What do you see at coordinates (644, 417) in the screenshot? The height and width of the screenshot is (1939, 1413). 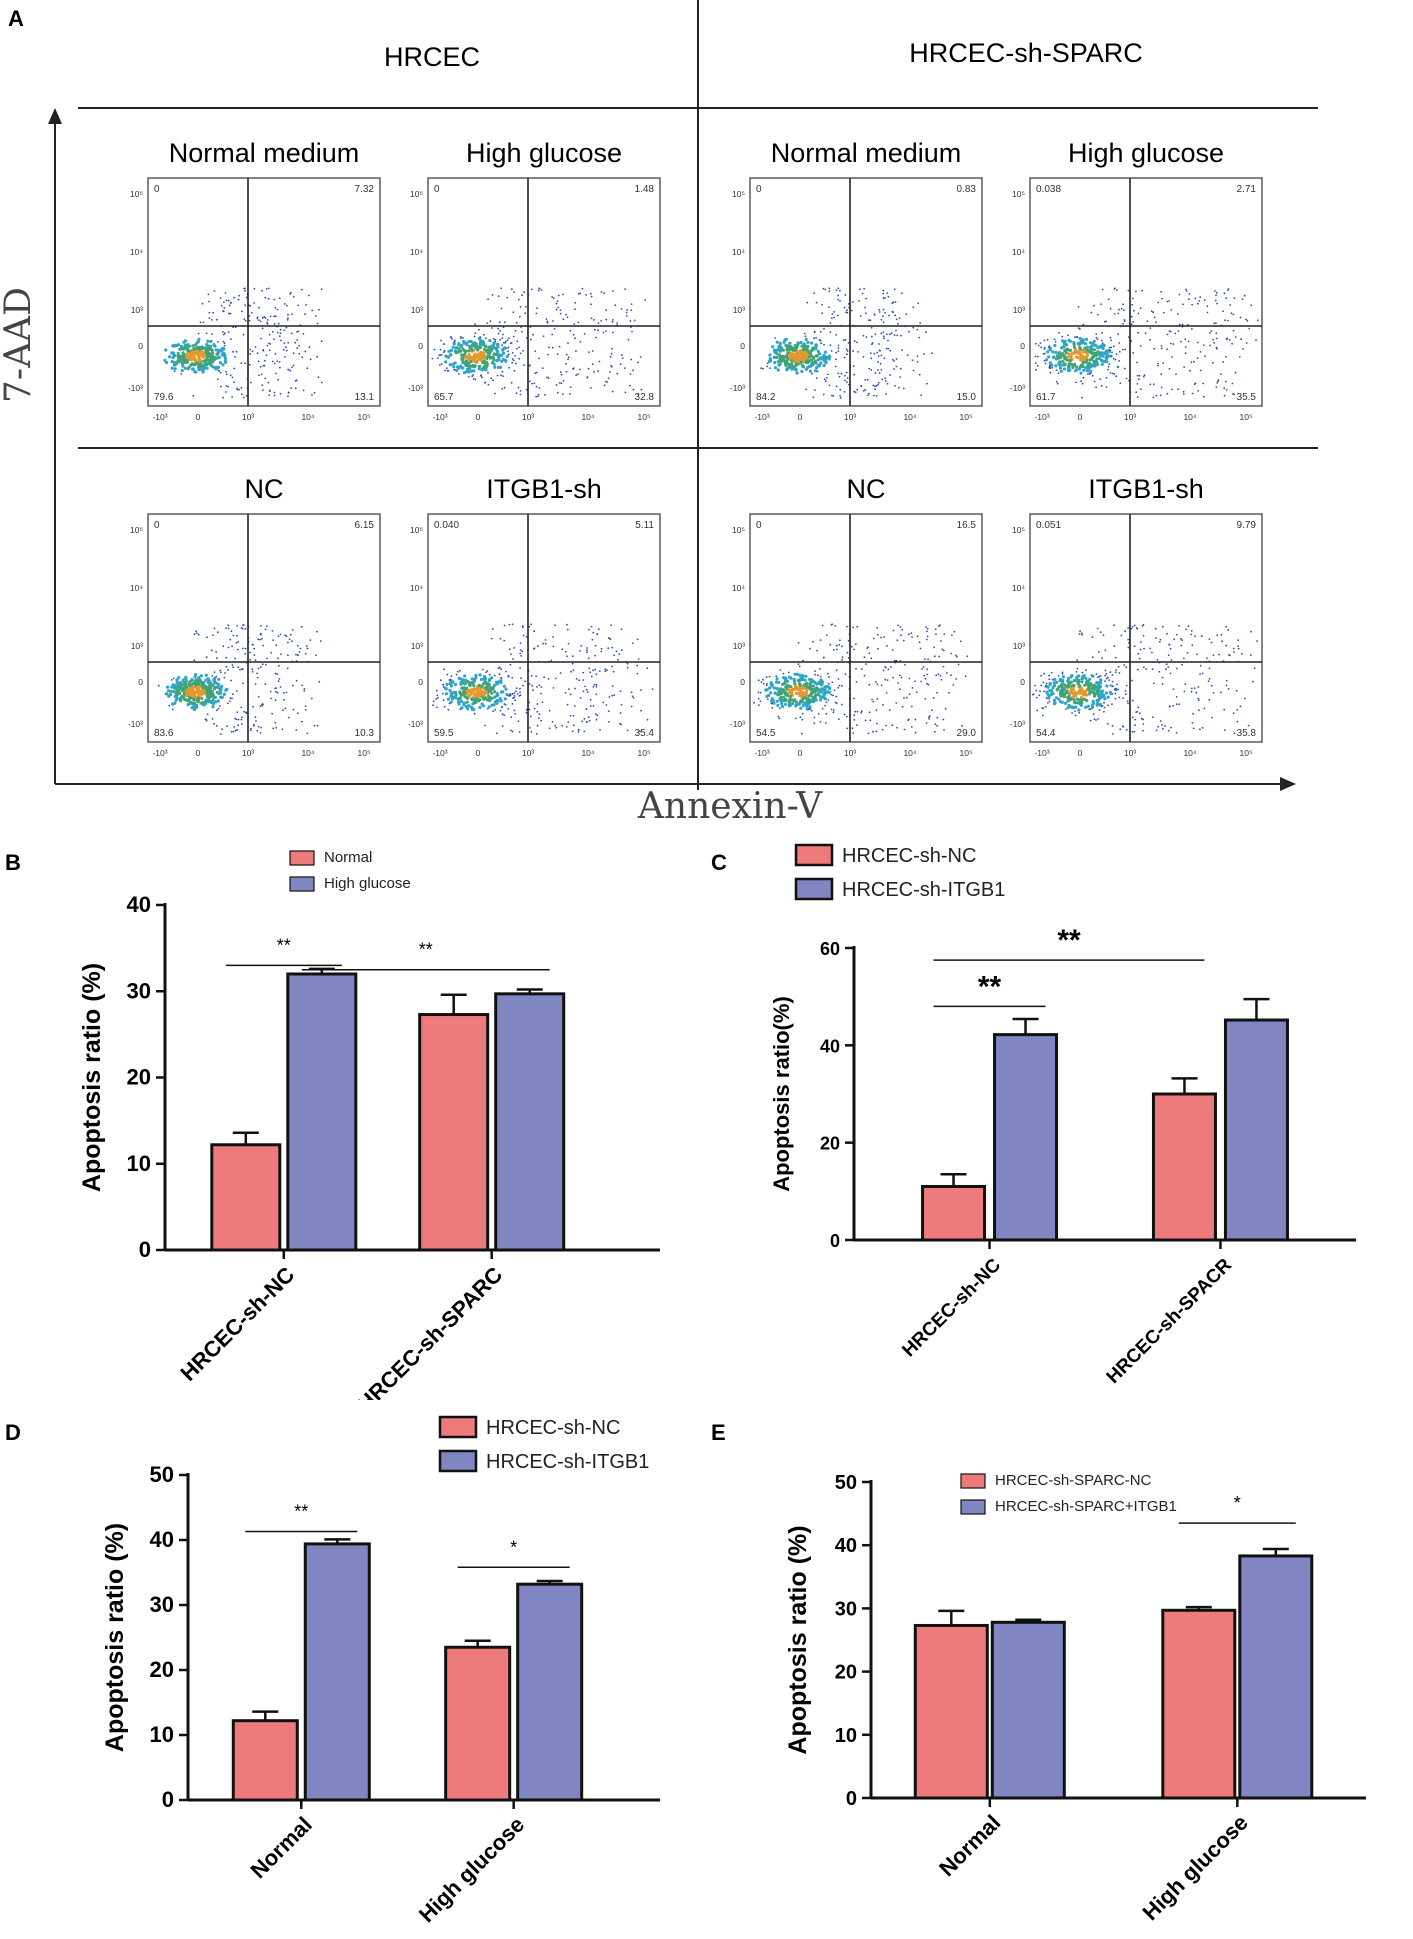 I see `x-tick-label: 10⁵` at bounding box center [644, 417].